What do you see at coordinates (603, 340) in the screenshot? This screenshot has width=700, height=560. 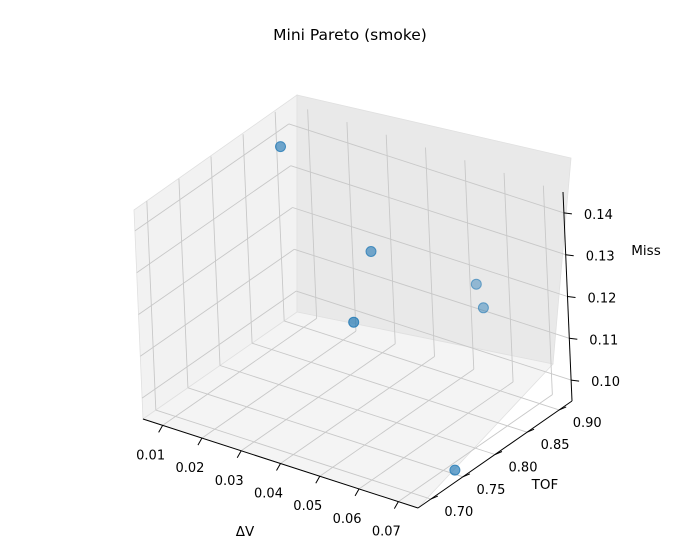 I see `z-tick-label-1: 0.11` at bounding box center [603, 340].